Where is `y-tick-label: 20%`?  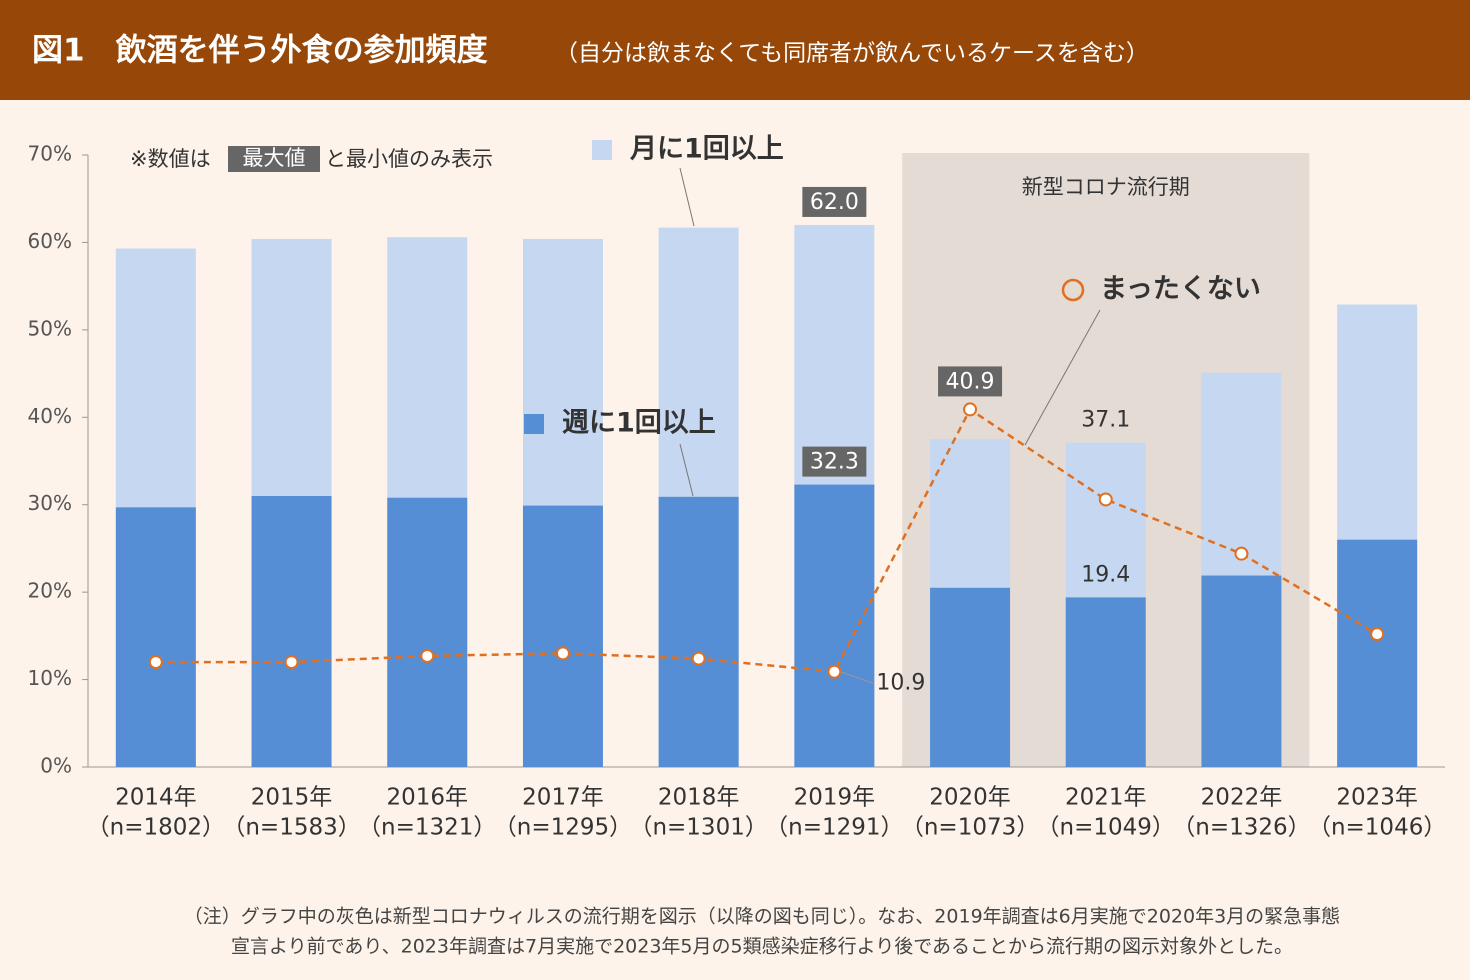
y-tick-label: 20% is located at coordinates (50, 591).